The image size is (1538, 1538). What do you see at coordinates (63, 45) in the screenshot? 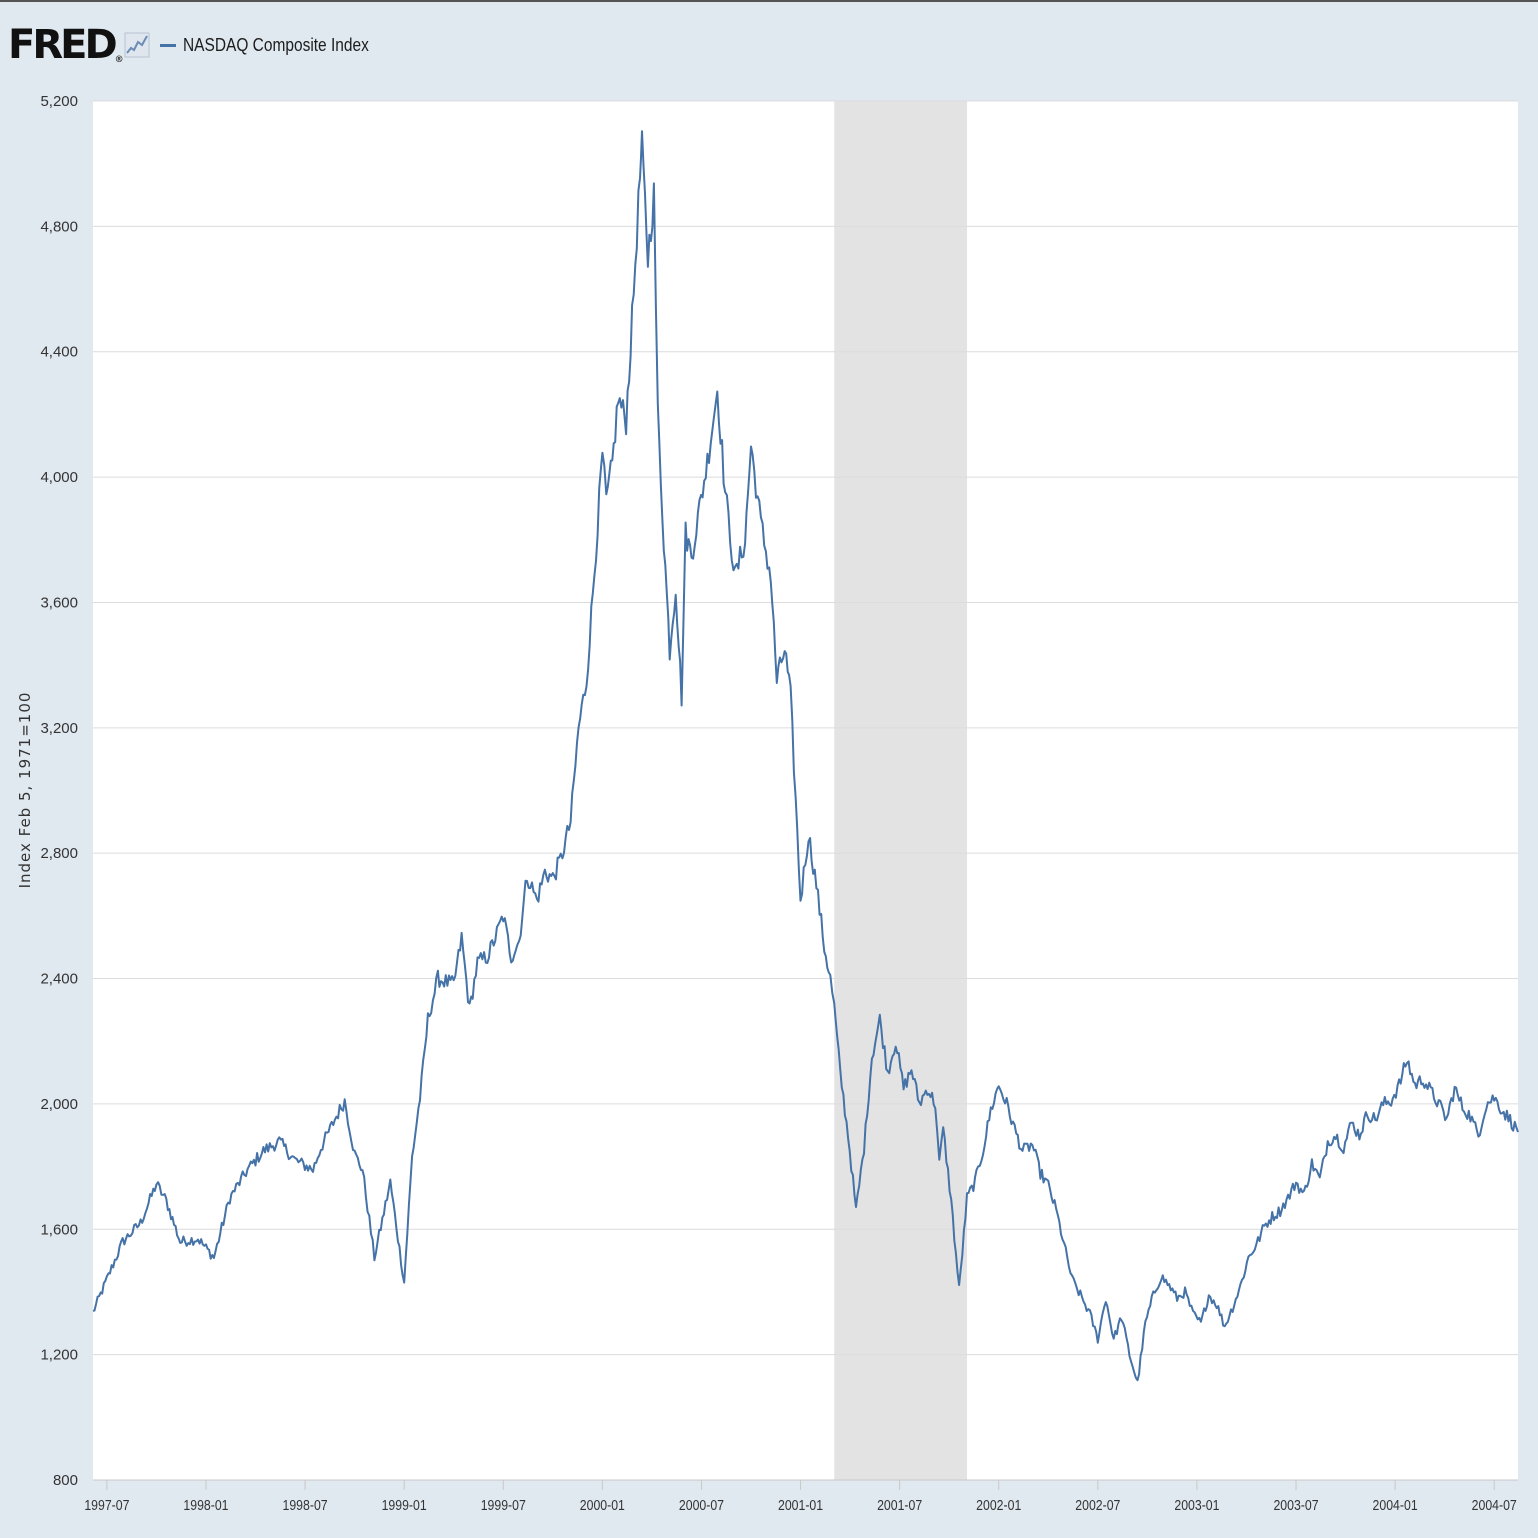
I see `fred-logo-text: FRED` at bounding box center [63, 45].